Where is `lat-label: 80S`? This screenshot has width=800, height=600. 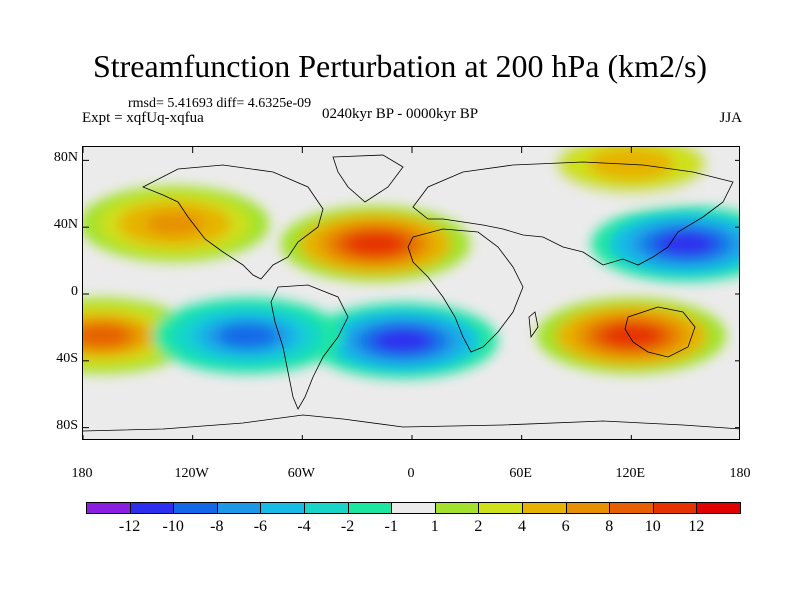
lat-label: 80S is located at coordinates (67, 425).